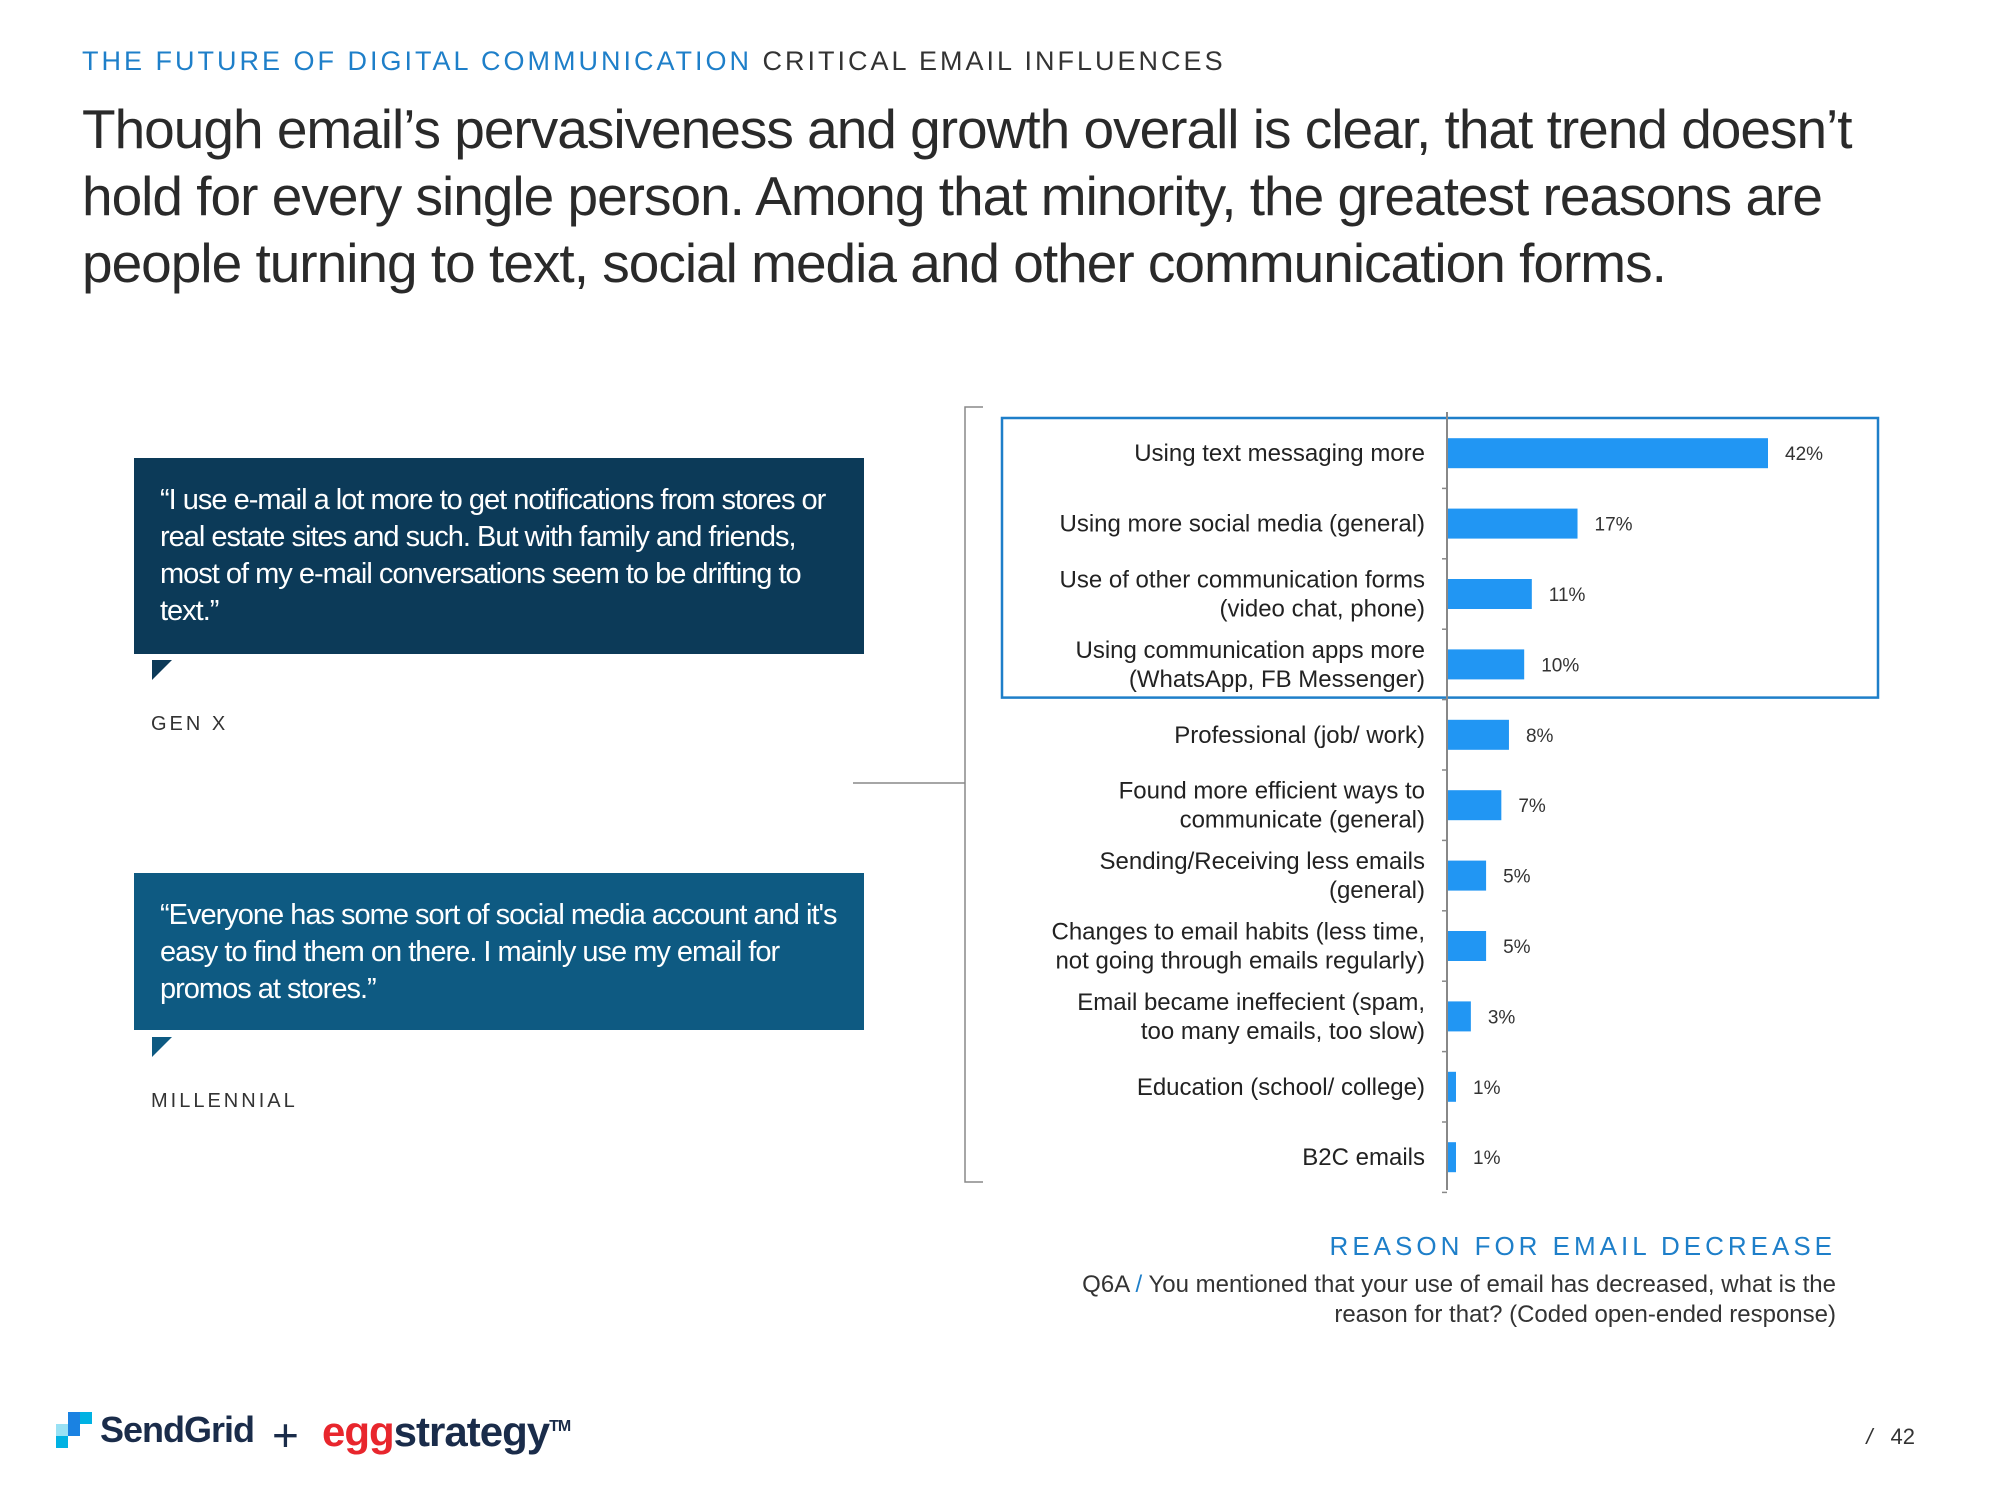 Image resolution: width=2000 pixels, height=1500 pixels. What do you see at coordinates (74, 1430) in the screenshot?
I see `sendgrid-mark-icon` at bounding box center [74, 1430].